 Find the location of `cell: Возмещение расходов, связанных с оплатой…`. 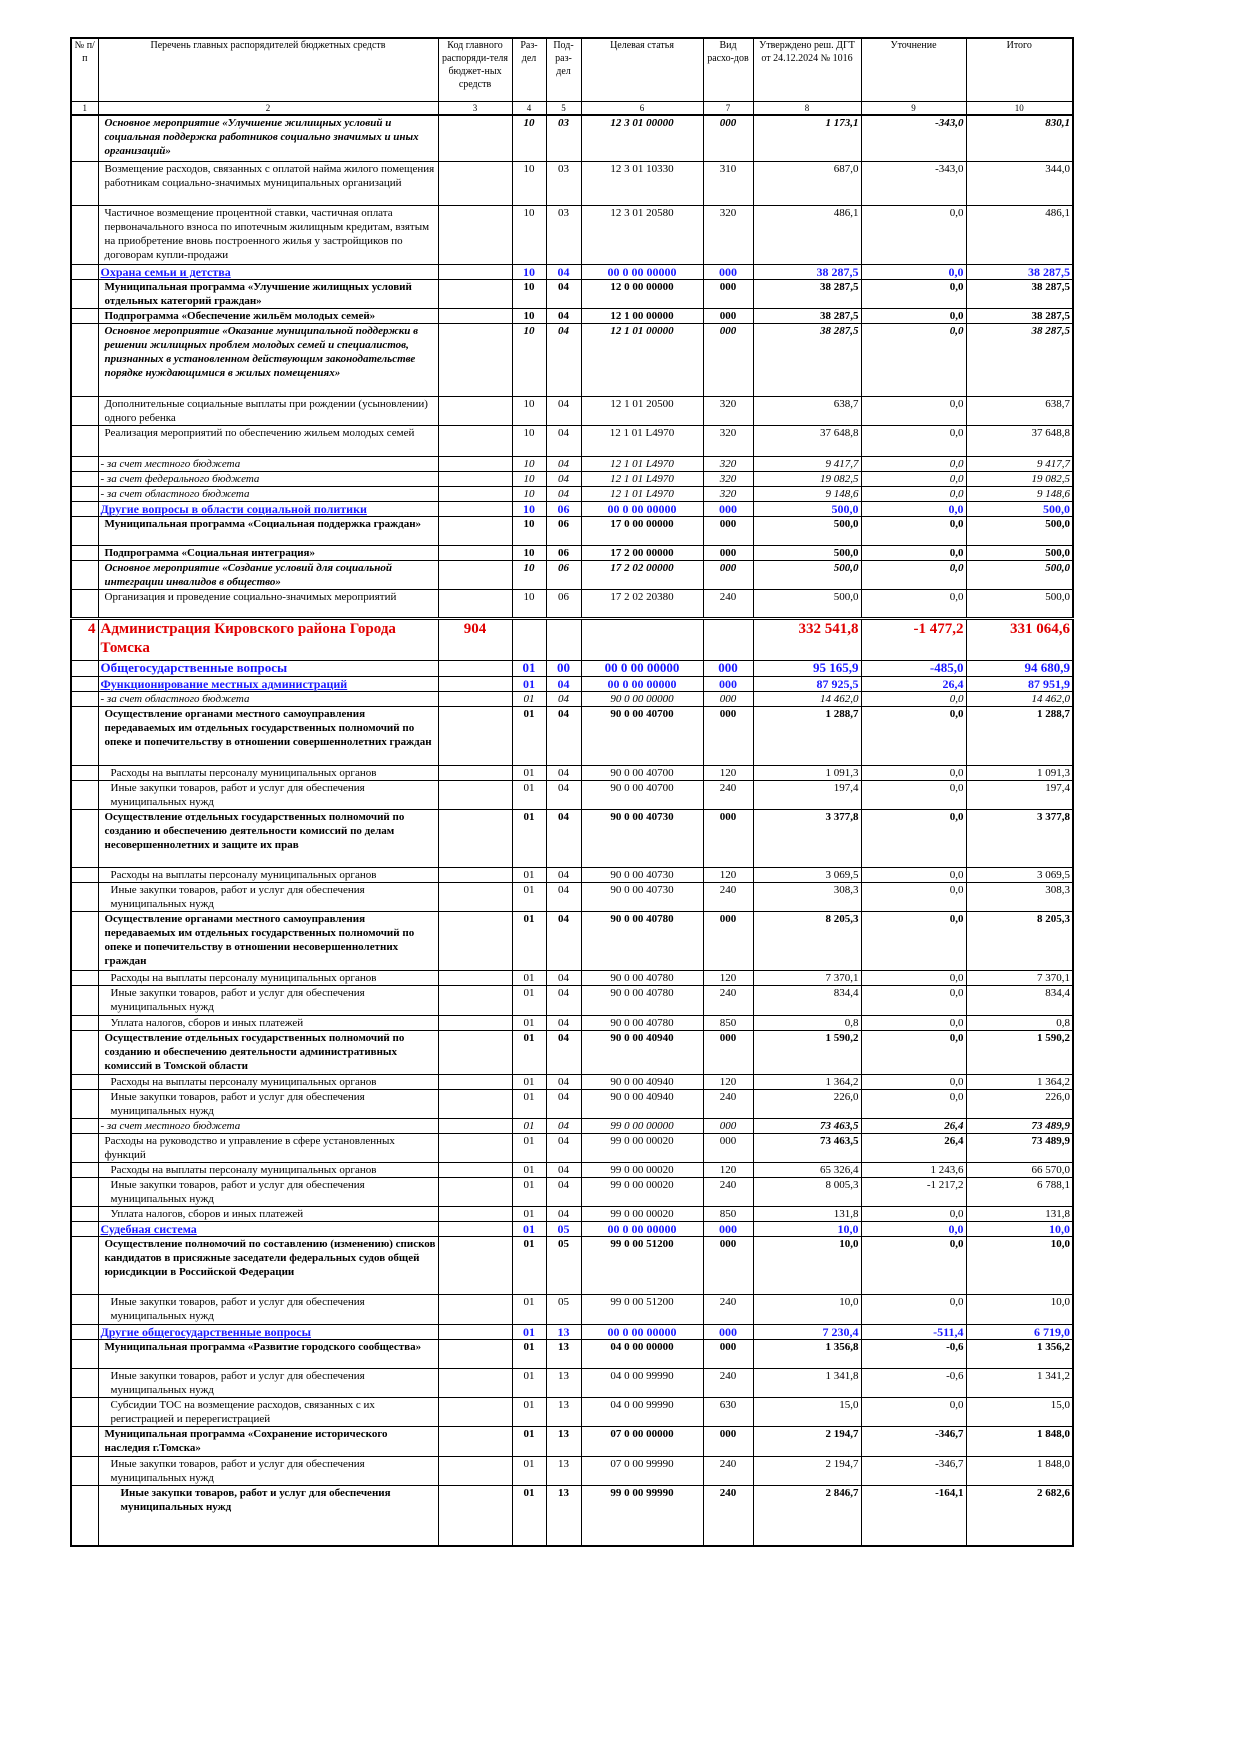

cell: Возмещение расходов, связанных с оплатой… is located at coordinates (268, 183).